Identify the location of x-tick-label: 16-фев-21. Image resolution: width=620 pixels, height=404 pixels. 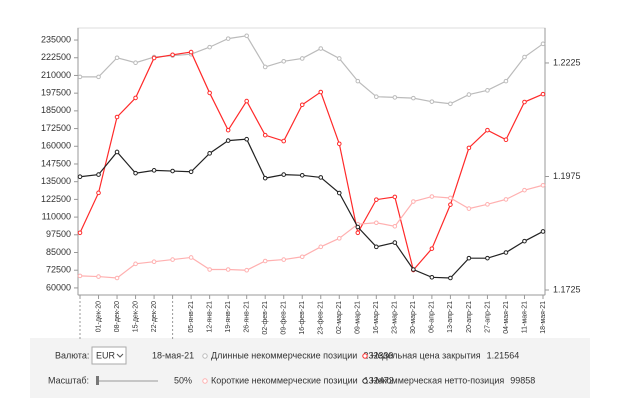
(302, 318).